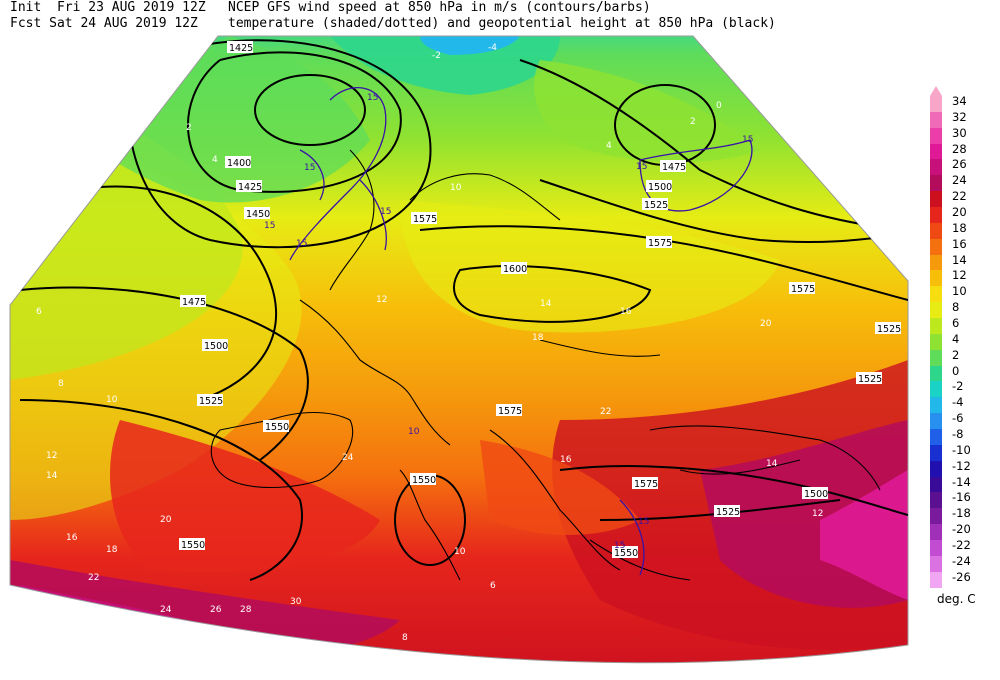 This screenshot has height=680, width=1000. I want to click on colorbar-level-label: -8, so click(958, 434).